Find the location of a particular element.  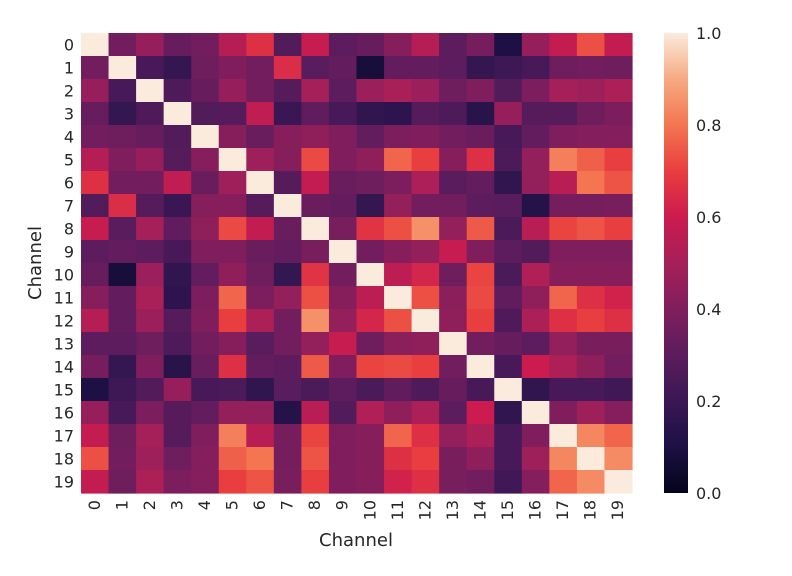

x-tick-label: 5 is located at coordinates (232, 505).